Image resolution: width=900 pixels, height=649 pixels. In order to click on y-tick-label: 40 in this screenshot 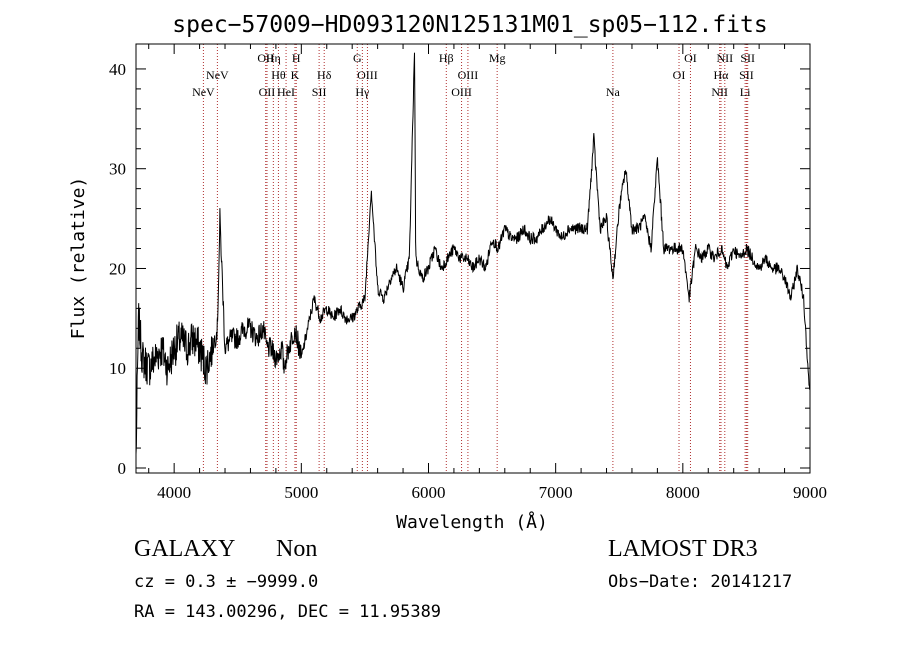, I will do `click(117, 69)`.